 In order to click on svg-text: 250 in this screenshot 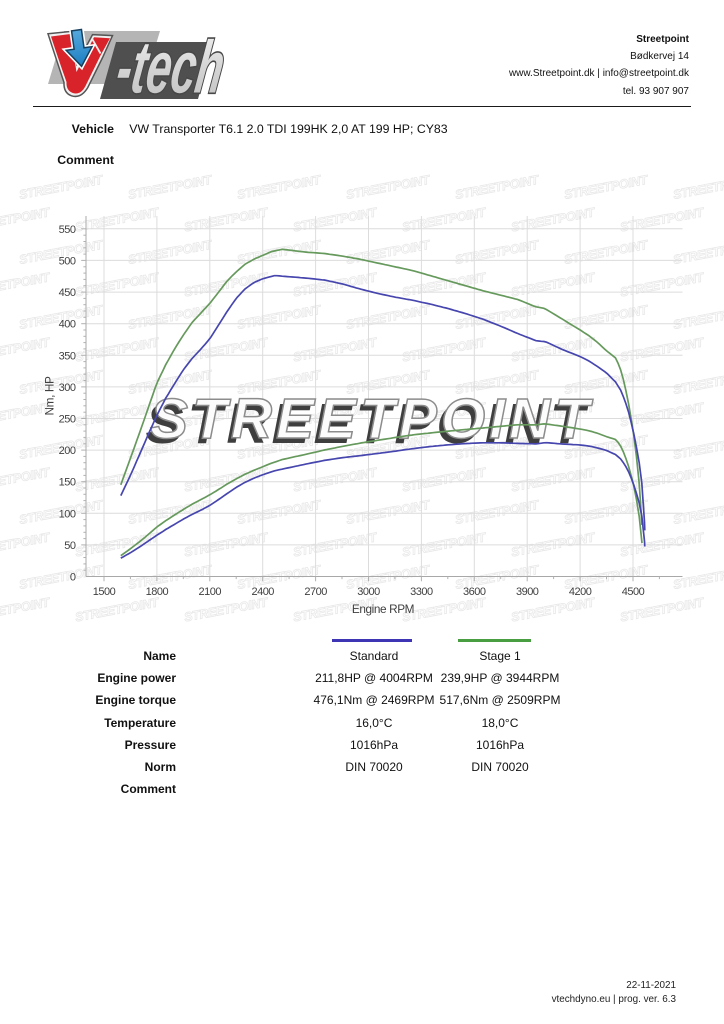, I will do `click(67, 420)`.